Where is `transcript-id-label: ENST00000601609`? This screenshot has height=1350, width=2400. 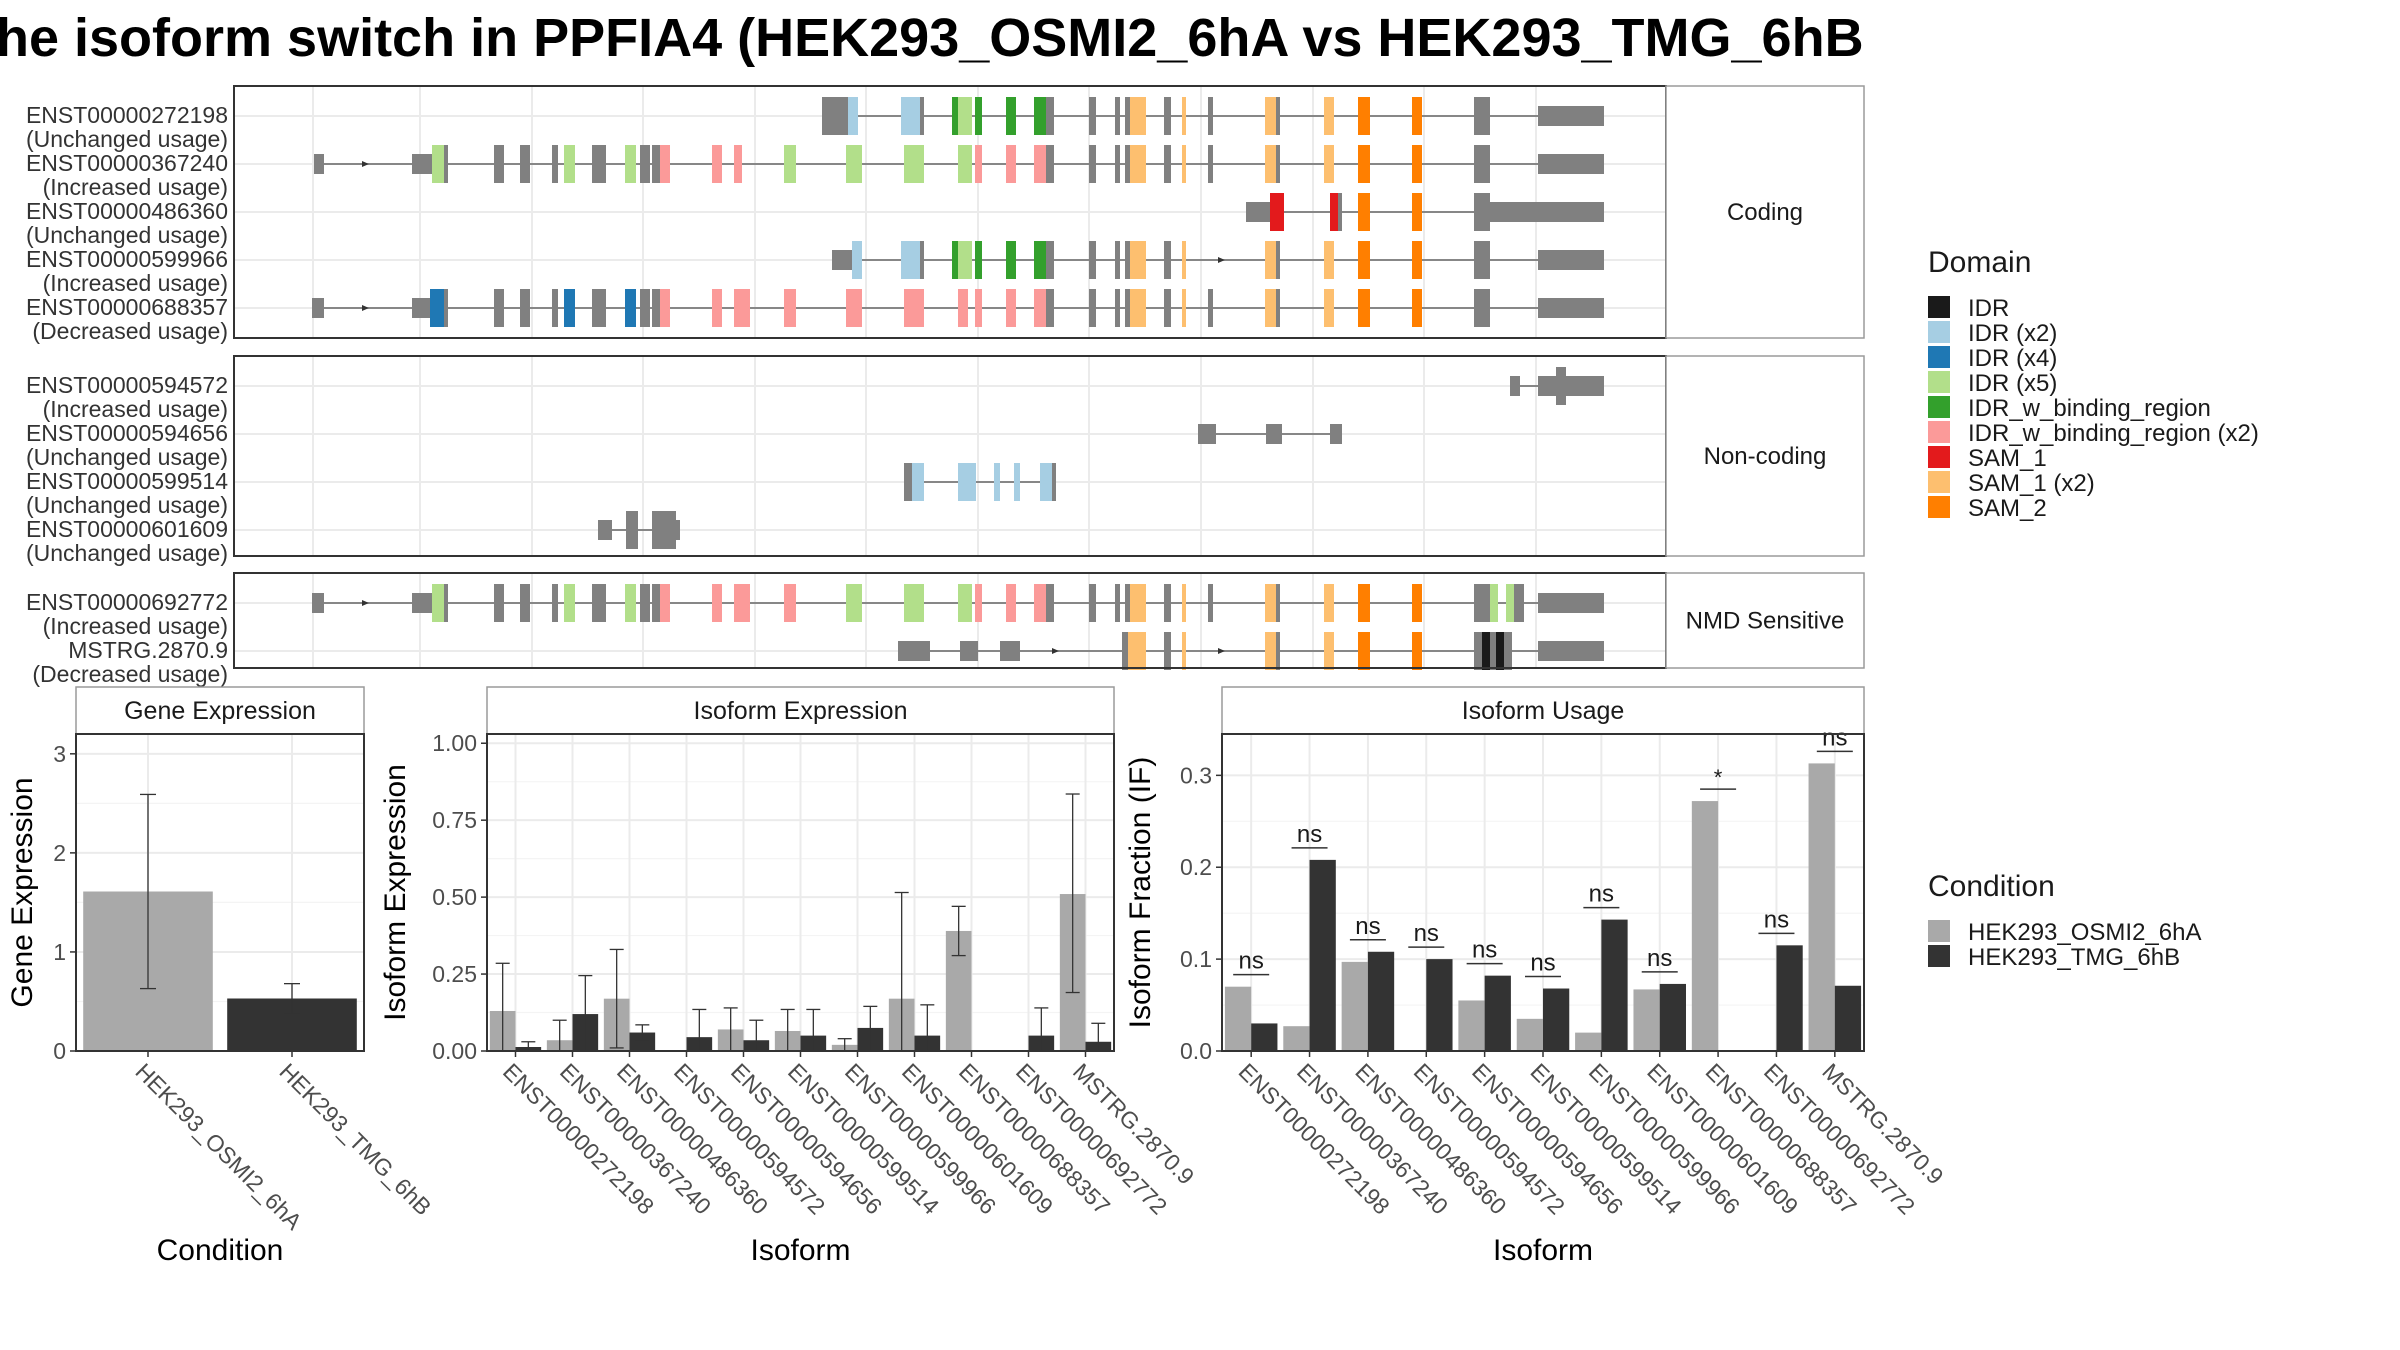
transcript-id-label: ENST00000601609 is located at coordinates (127, 529).